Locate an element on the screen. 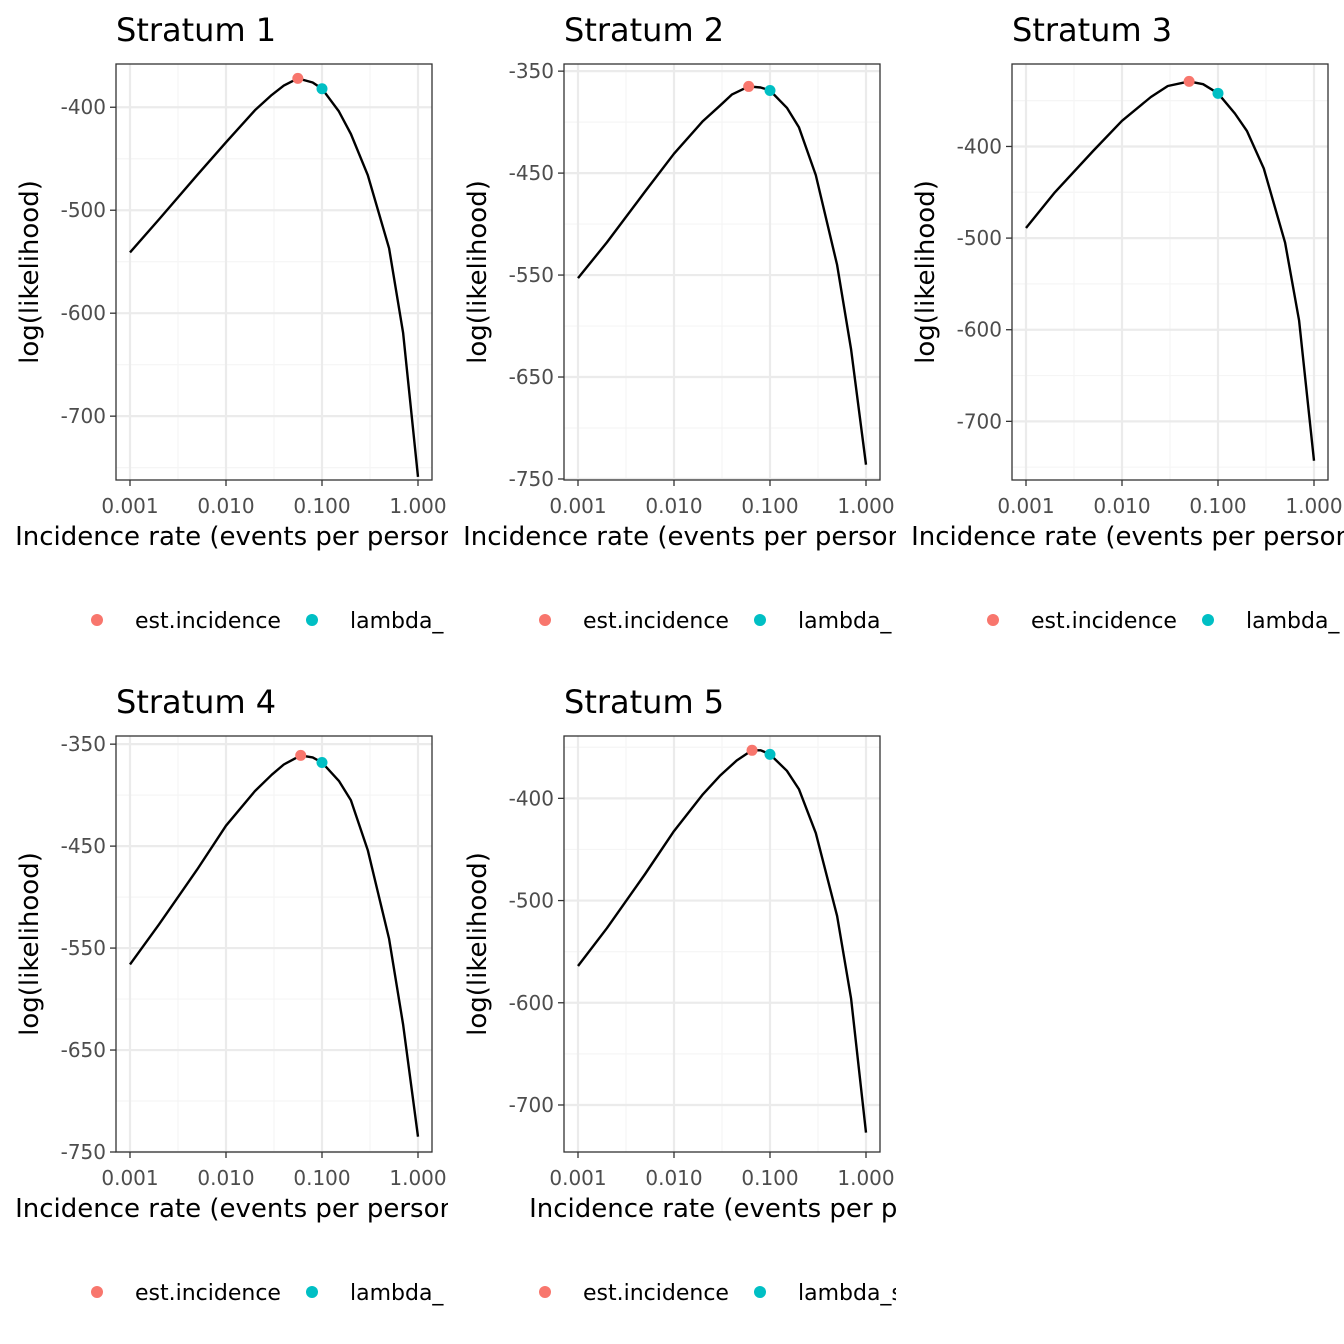 The width and height of the screenshot is (1344, 1344). panel-title: Stratum 5 is located at coordinates (644, 702).